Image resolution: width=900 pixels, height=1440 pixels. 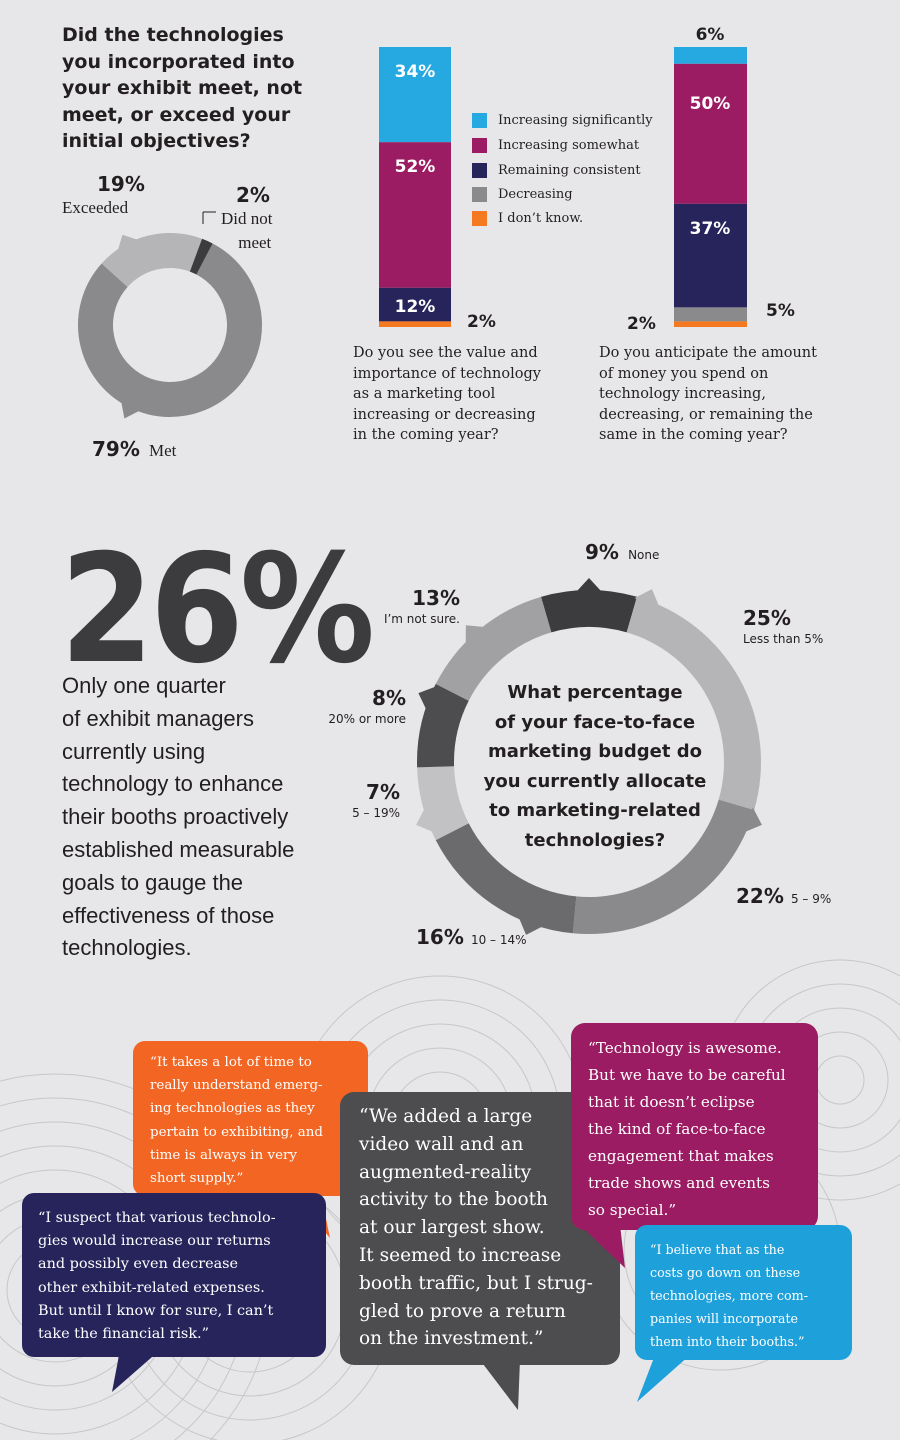 What do you see at coordinates (178, 61) in the screenshot?
I see `question-line: you incorporated into` at bounding box center [178, 61].